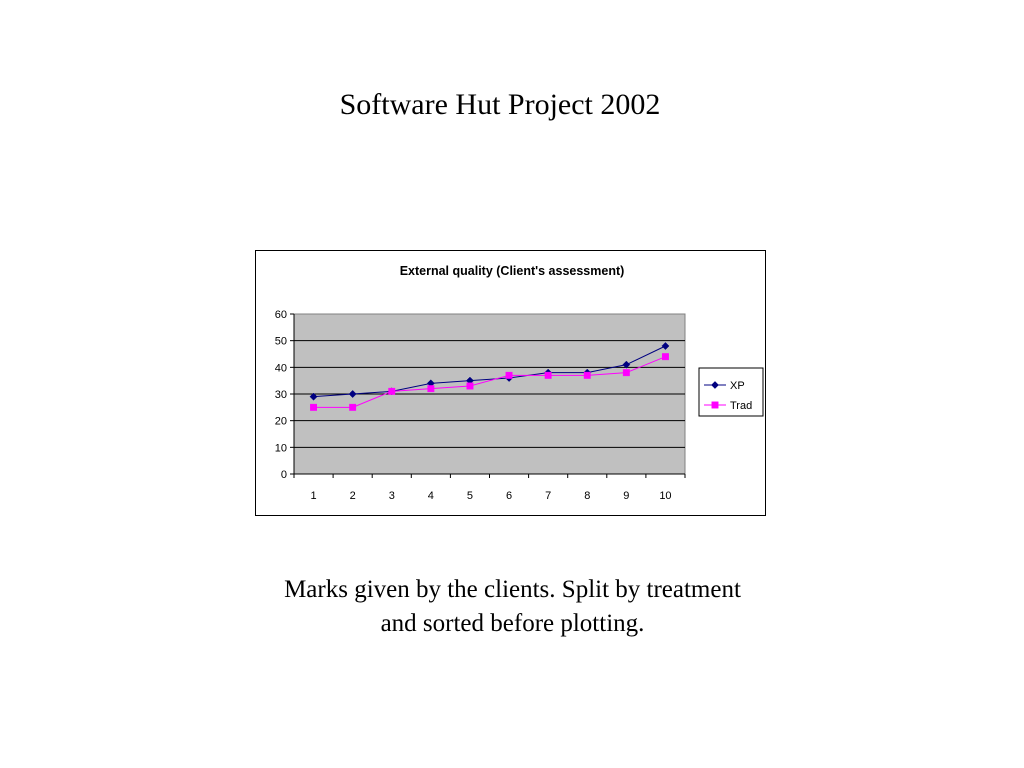 Image resolution: width=1024 pixels, height=768 pixels. What do you see at coordinates (470, 496) in the screenshot?
I see `x-tick-label: 5` at bounding box center [470, 496].